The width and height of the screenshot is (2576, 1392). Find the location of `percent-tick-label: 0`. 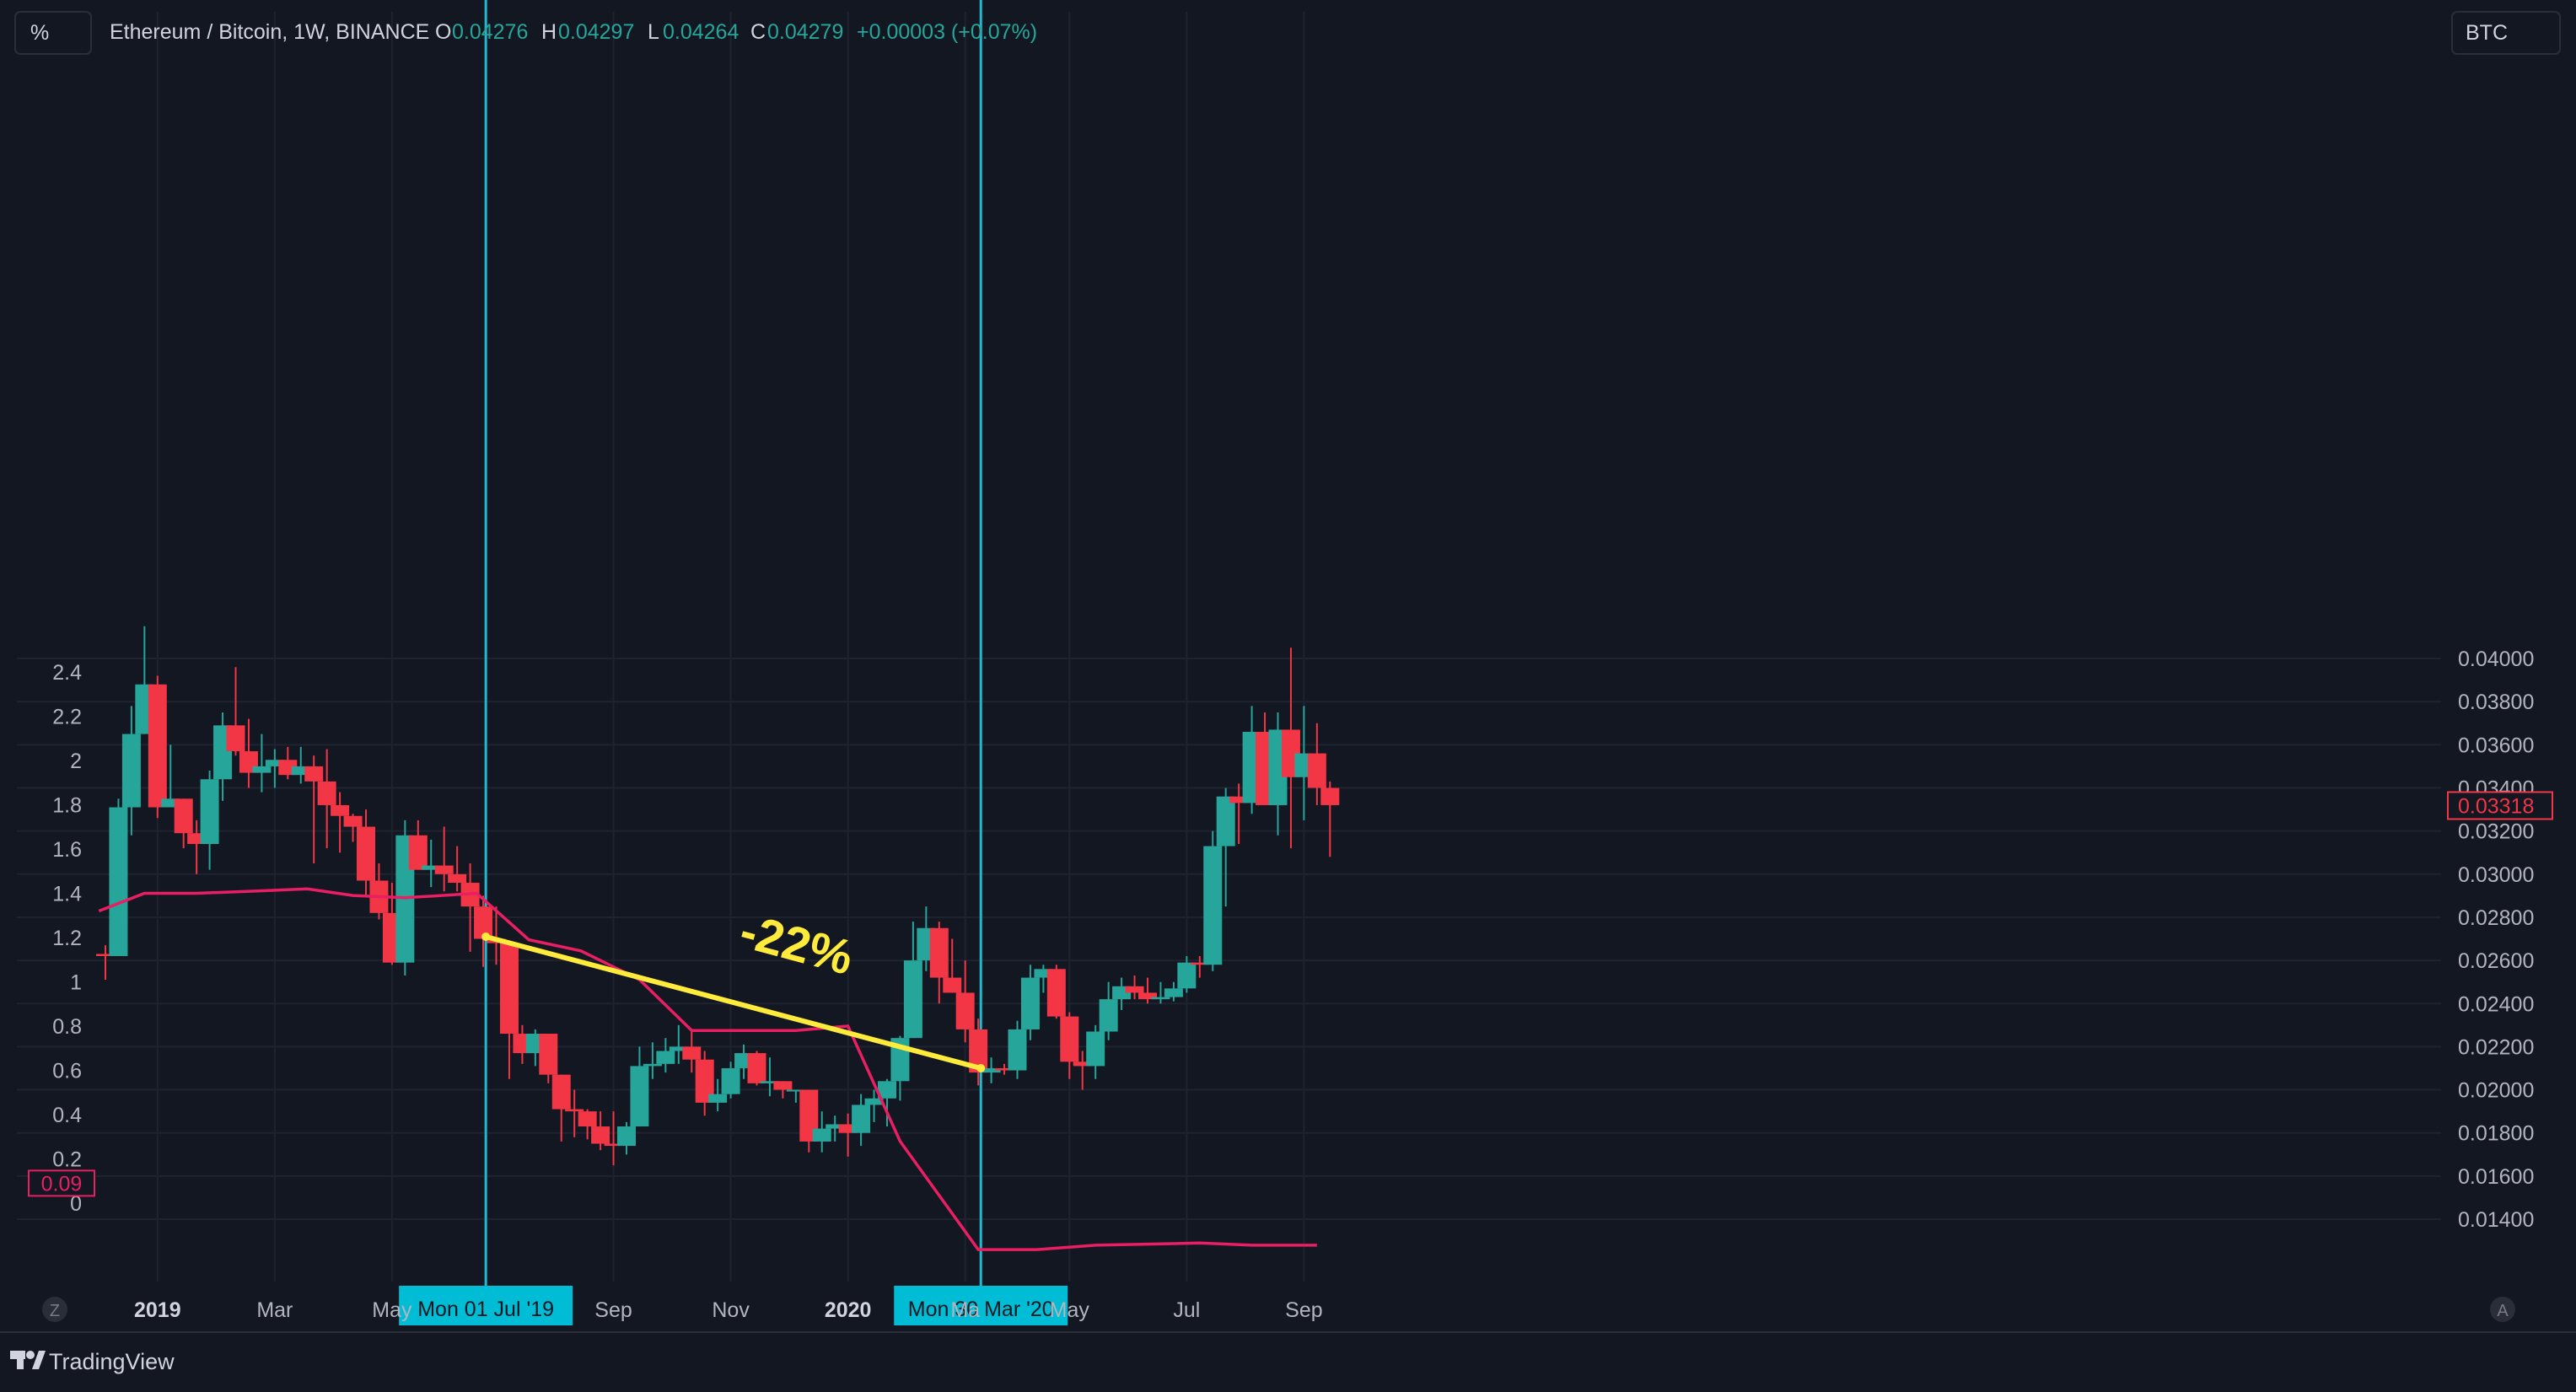

percent-tick-label: 0 is located at coordinates (76, 1204).